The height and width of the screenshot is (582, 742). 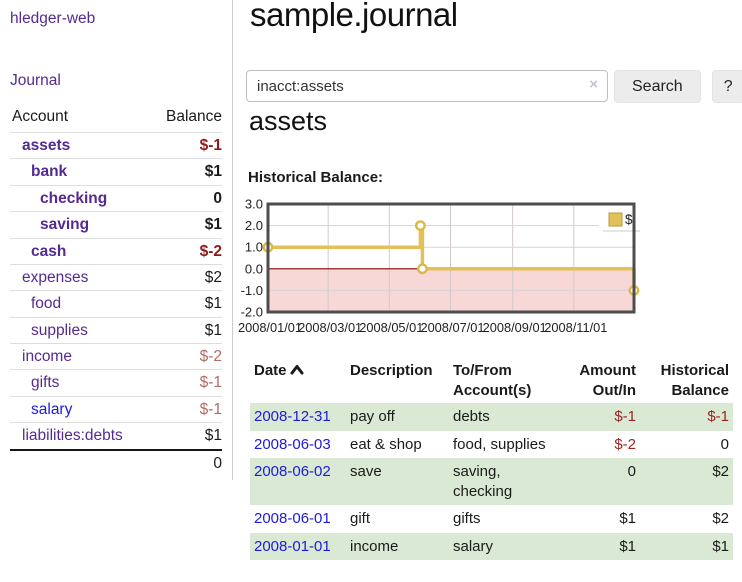 I want to click on register-cell-amount: $-2, so click(x=625, y=444).